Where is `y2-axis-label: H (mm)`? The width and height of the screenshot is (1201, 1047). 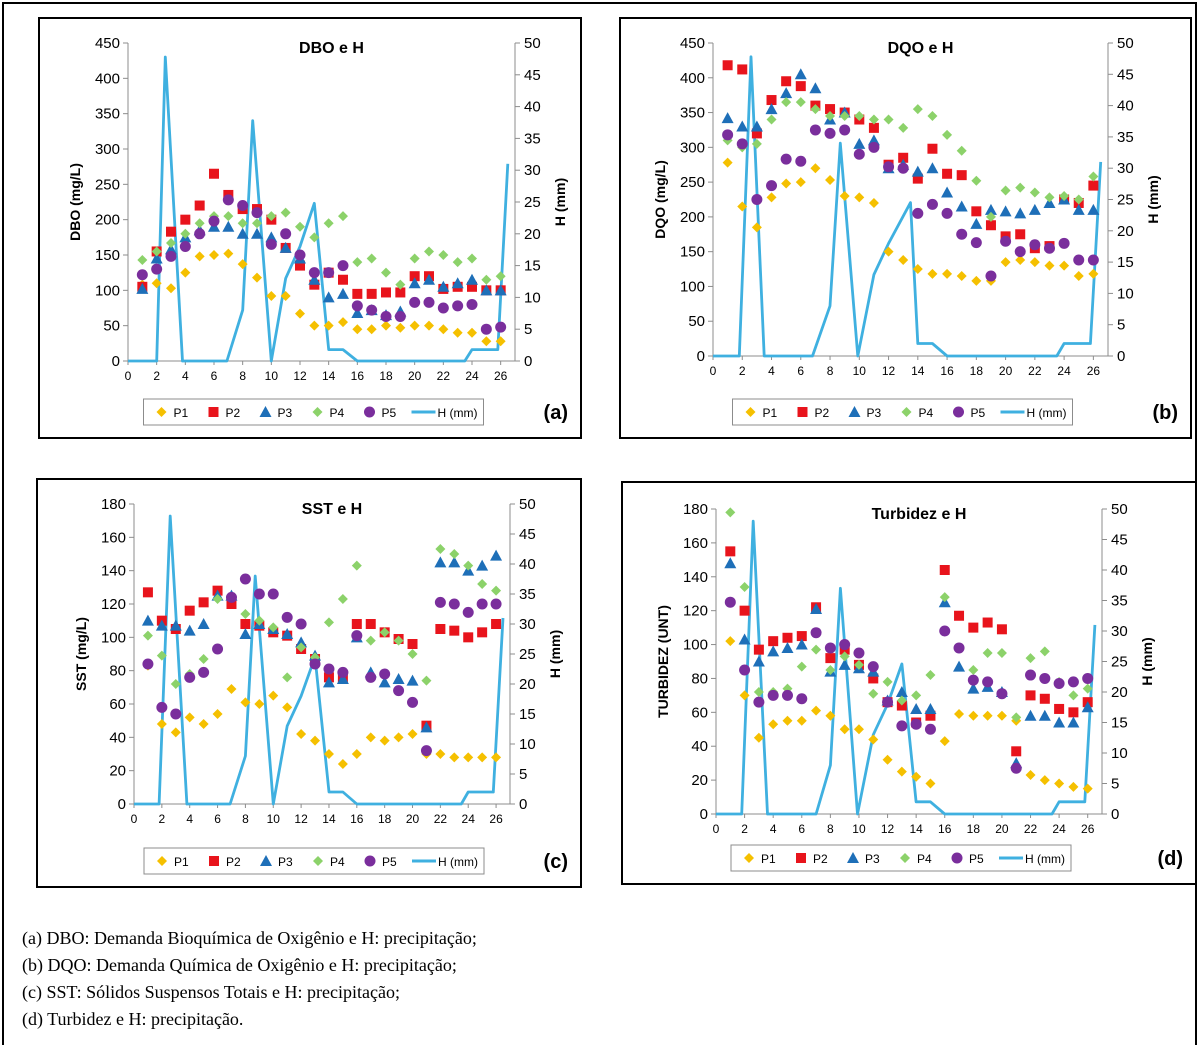
y2-axis-label: H (mm) is located at coordinates (560, 202).